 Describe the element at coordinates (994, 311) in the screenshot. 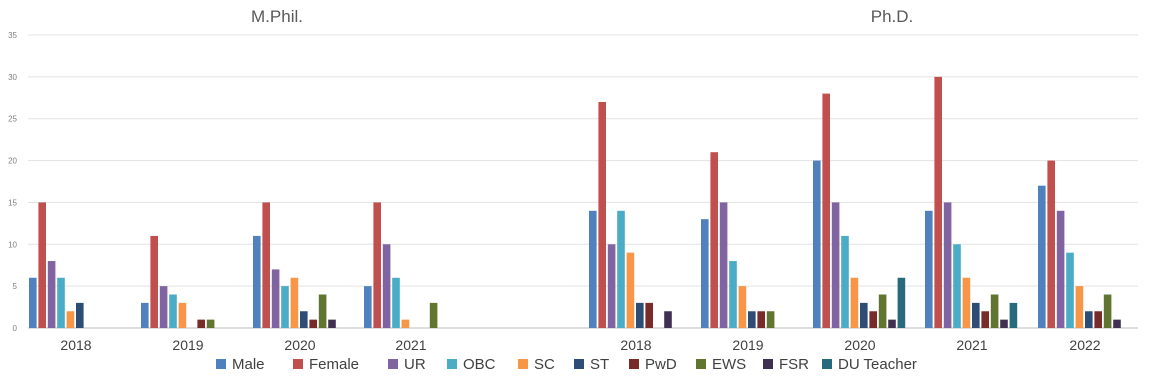

I see `bar-phd-2021-ews` at that location.